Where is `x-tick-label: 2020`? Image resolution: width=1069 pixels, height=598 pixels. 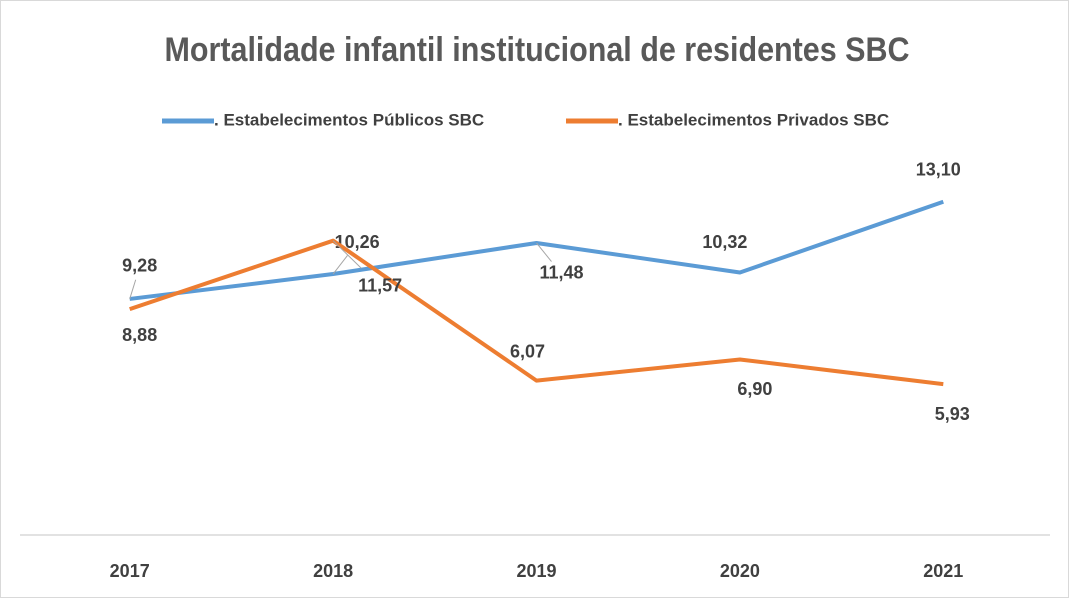
x-tick-label: 2020 is located at coordinates (740, 571).